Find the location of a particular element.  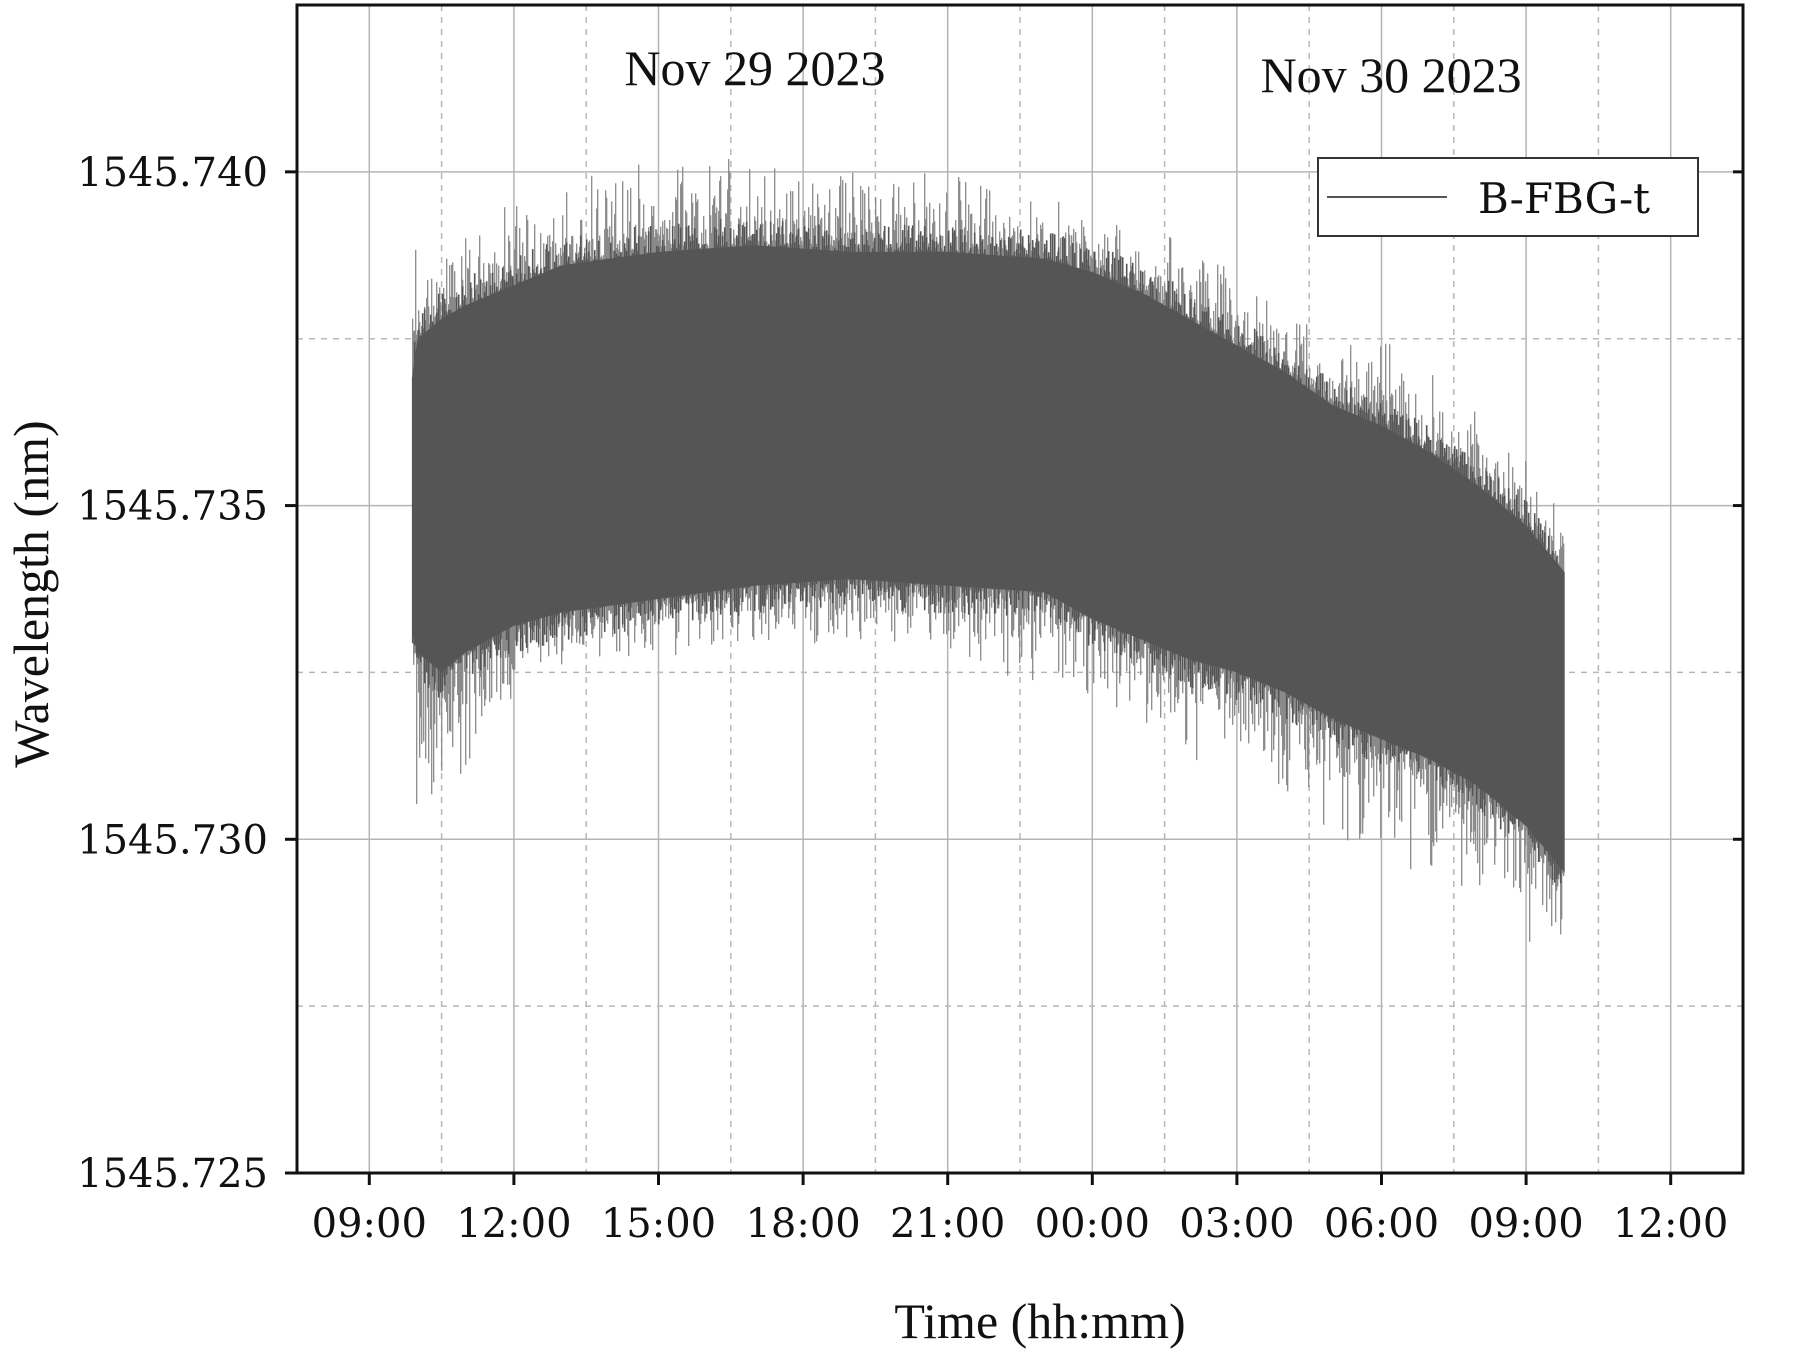

y-axis-title: Wavelength (nm) is located at coordinates (31, 593).